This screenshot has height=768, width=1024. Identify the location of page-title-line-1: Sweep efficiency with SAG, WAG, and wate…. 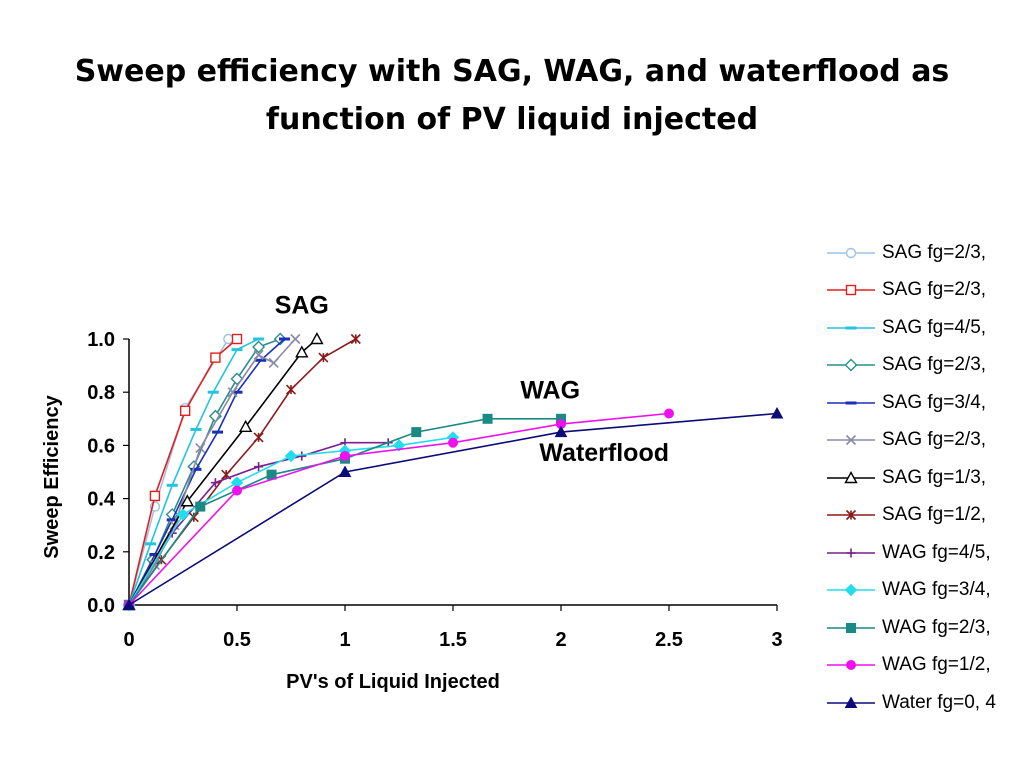
(512, 71).